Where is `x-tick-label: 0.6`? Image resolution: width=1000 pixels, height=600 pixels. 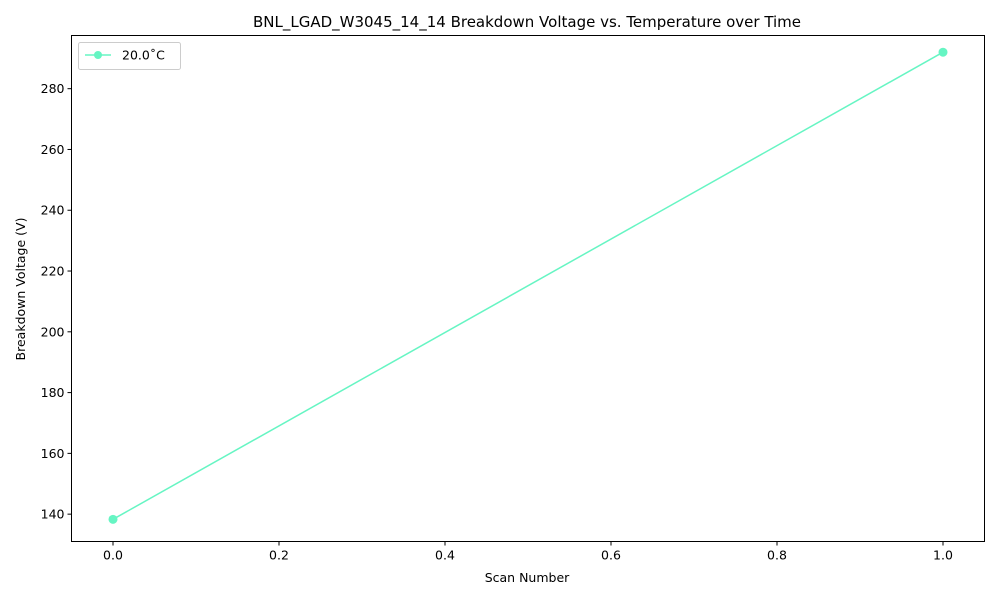
x-tick-label: 0.6 is located at coordinates (611, 555).